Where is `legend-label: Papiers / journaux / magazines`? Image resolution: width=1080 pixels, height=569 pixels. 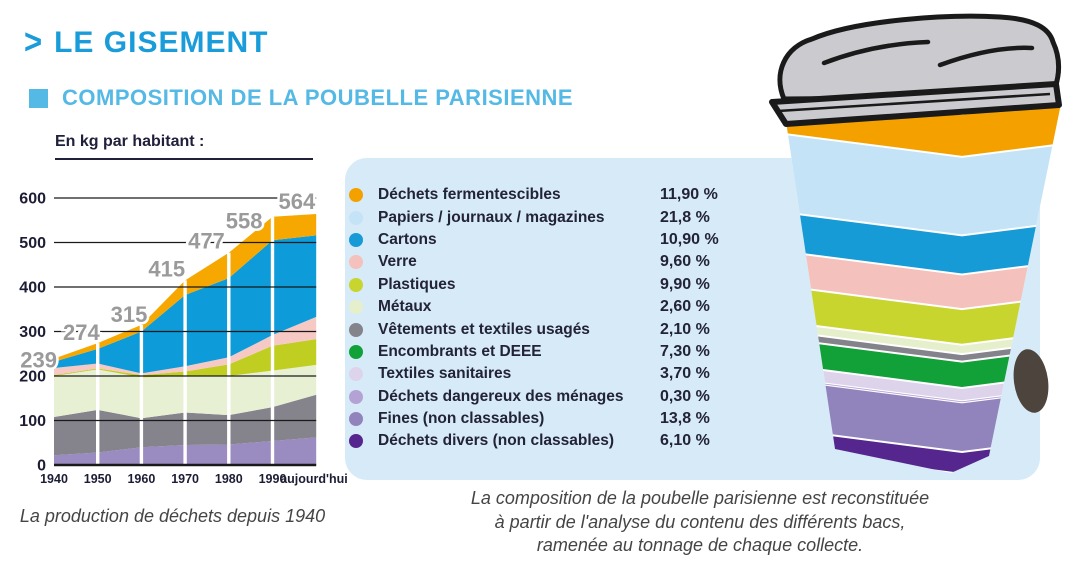 legend-label: Papiers / journaux / magazines is located at coordinates (491, 217).